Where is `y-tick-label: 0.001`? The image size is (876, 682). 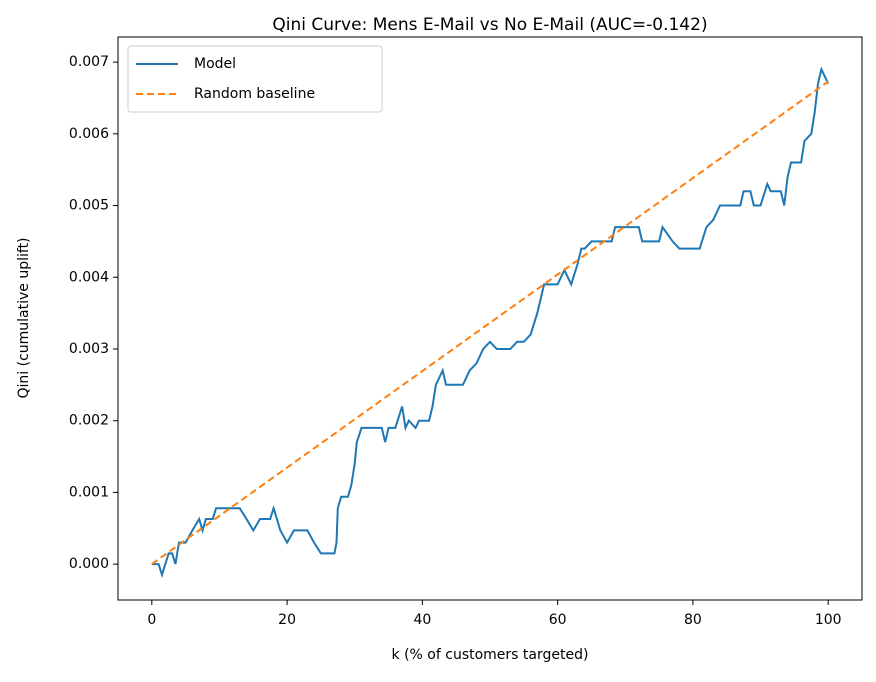 y-tick-label: 0.001 is located at coordinates (89, 492).